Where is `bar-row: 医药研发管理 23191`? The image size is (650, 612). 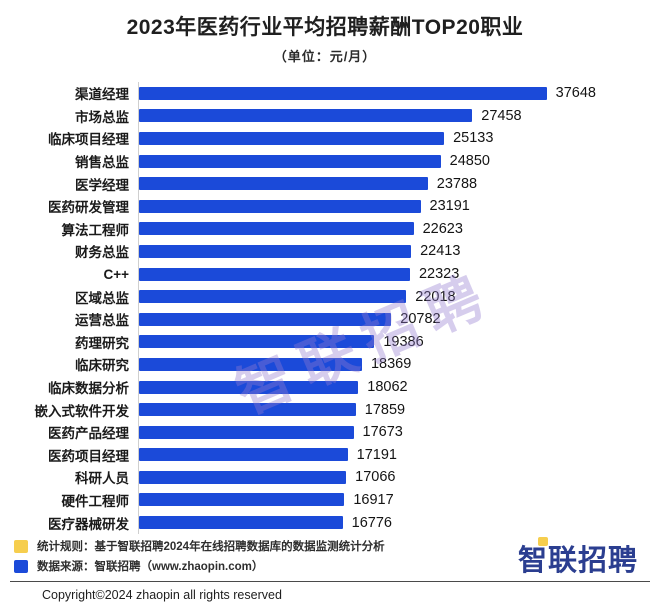
bar-row: 医药研发管理 23191 is located at coordinates (325, 206).